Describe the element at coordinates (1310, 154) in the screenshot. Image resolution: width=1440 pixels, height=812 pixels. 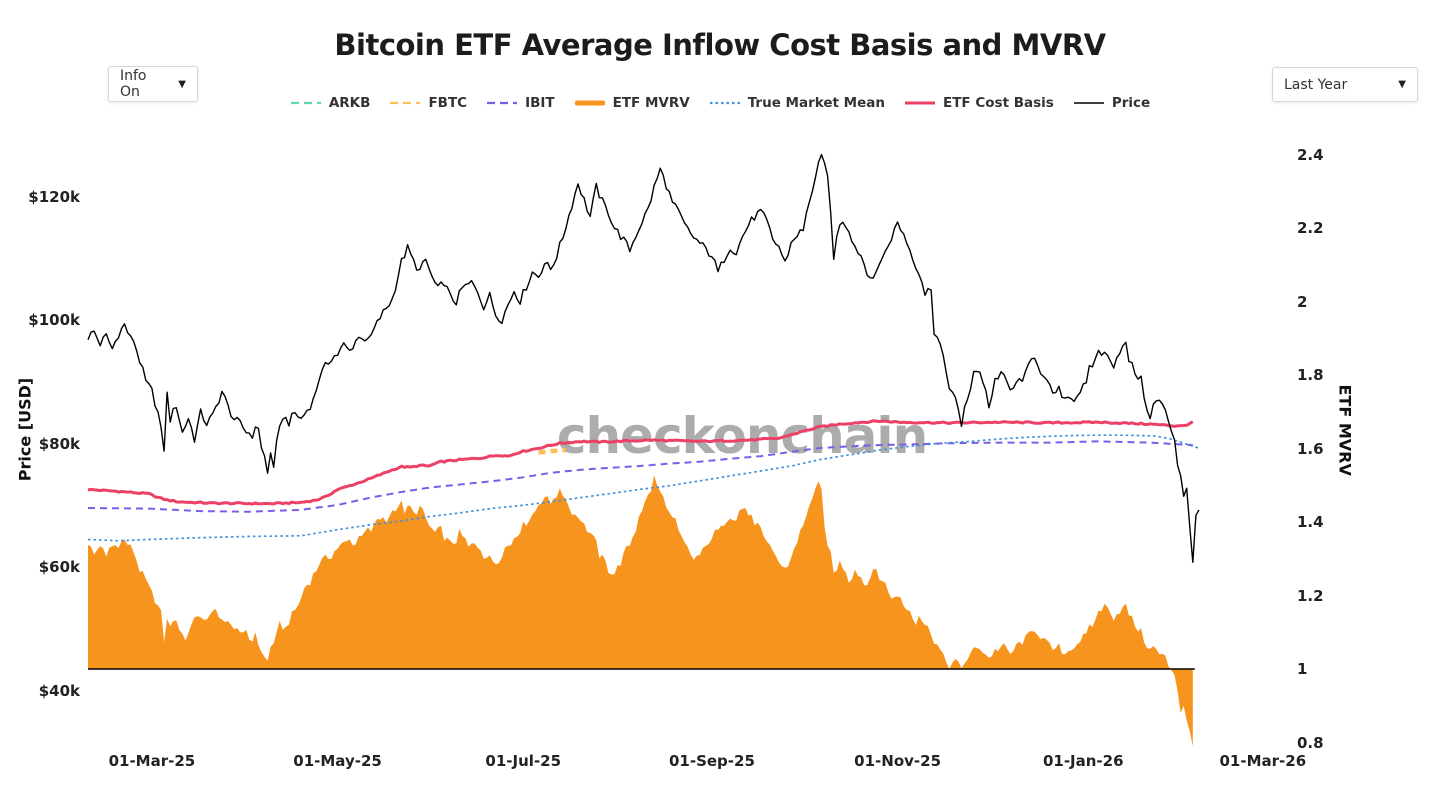
I see `mvrv-axis-tick: 2.4` at that location.